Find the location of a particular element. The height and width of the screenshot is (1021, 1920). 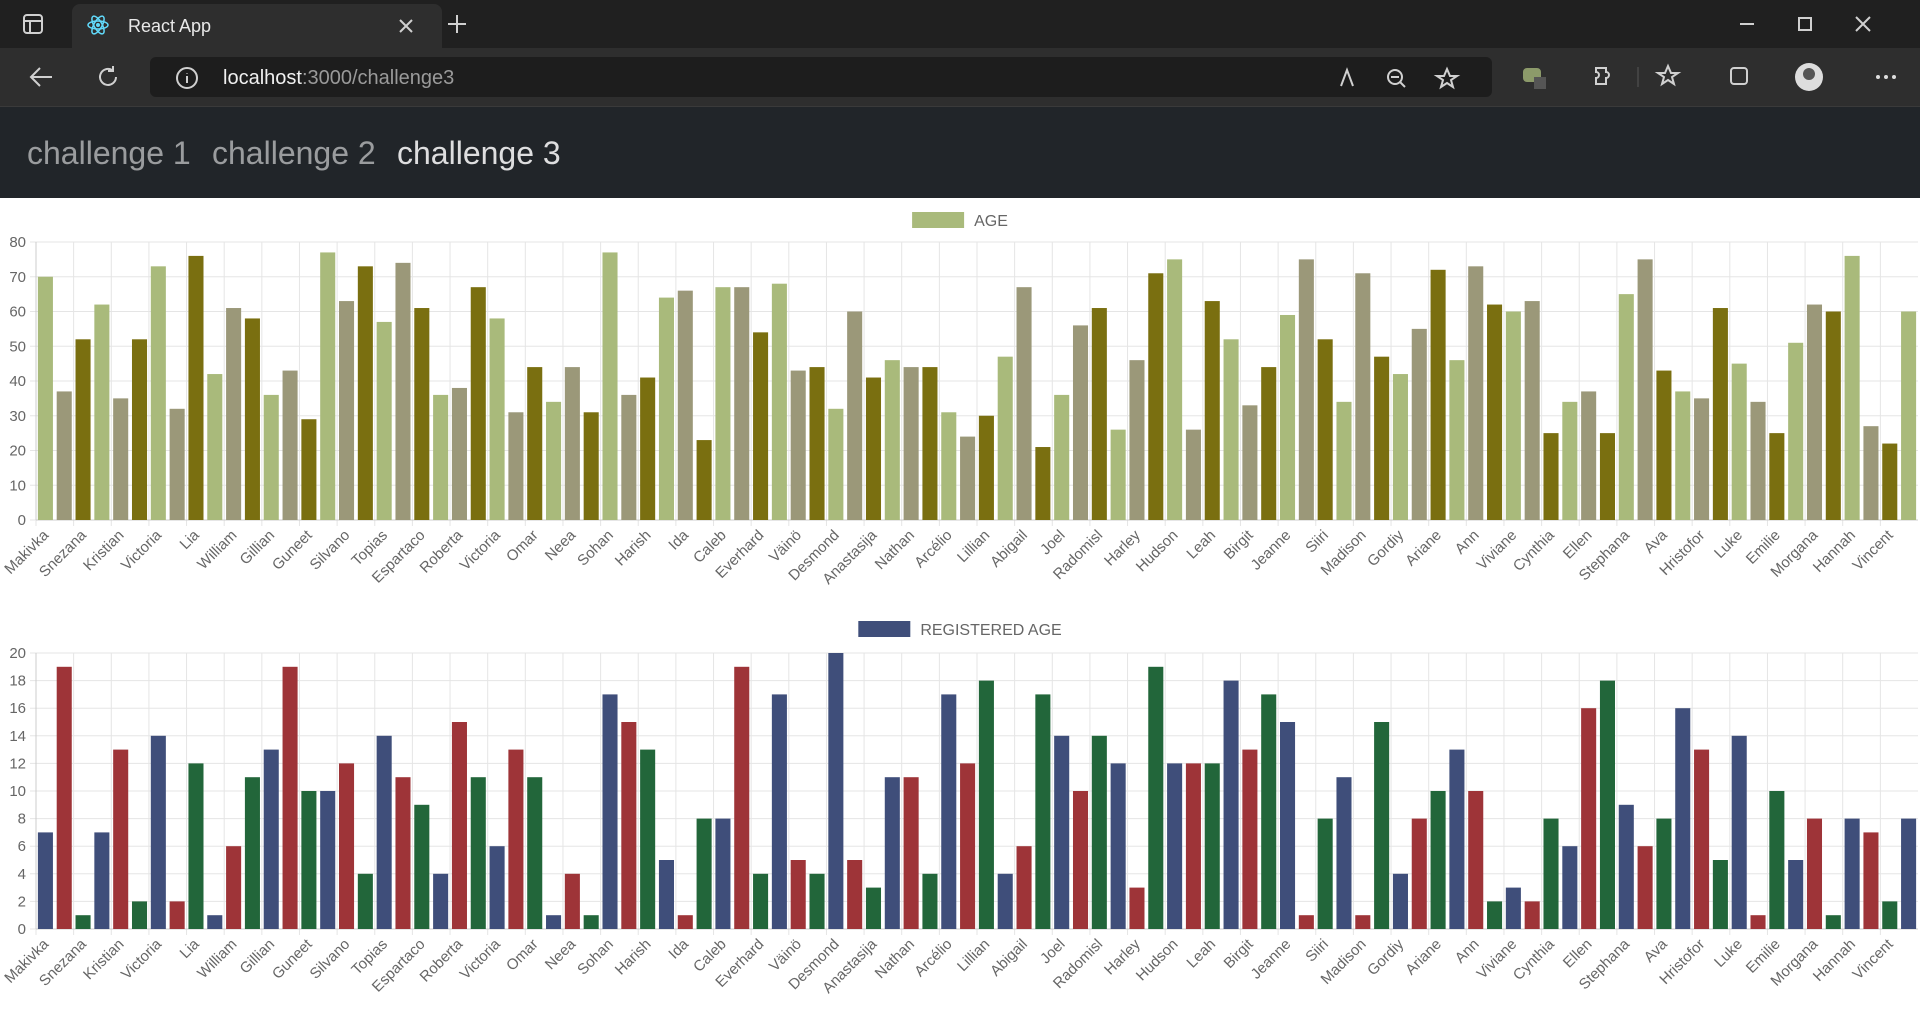

x-tick-label: Harish is located at coordinates (633, 957).